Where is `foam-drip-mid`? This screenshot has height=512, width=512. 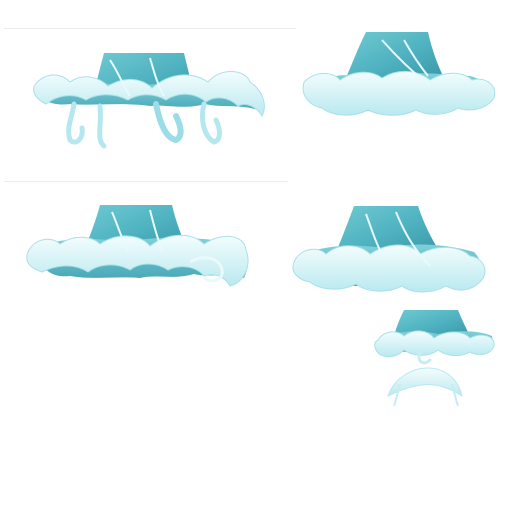
foam-drip-mid is located at coordinates (102, 126).